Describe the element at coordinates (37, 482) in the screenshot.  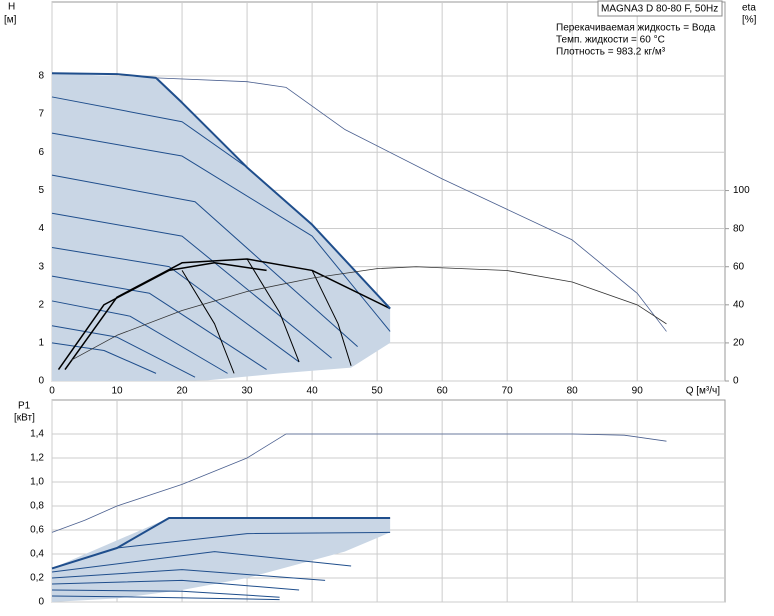
I see `y-tick-label: 1,0` at that location.